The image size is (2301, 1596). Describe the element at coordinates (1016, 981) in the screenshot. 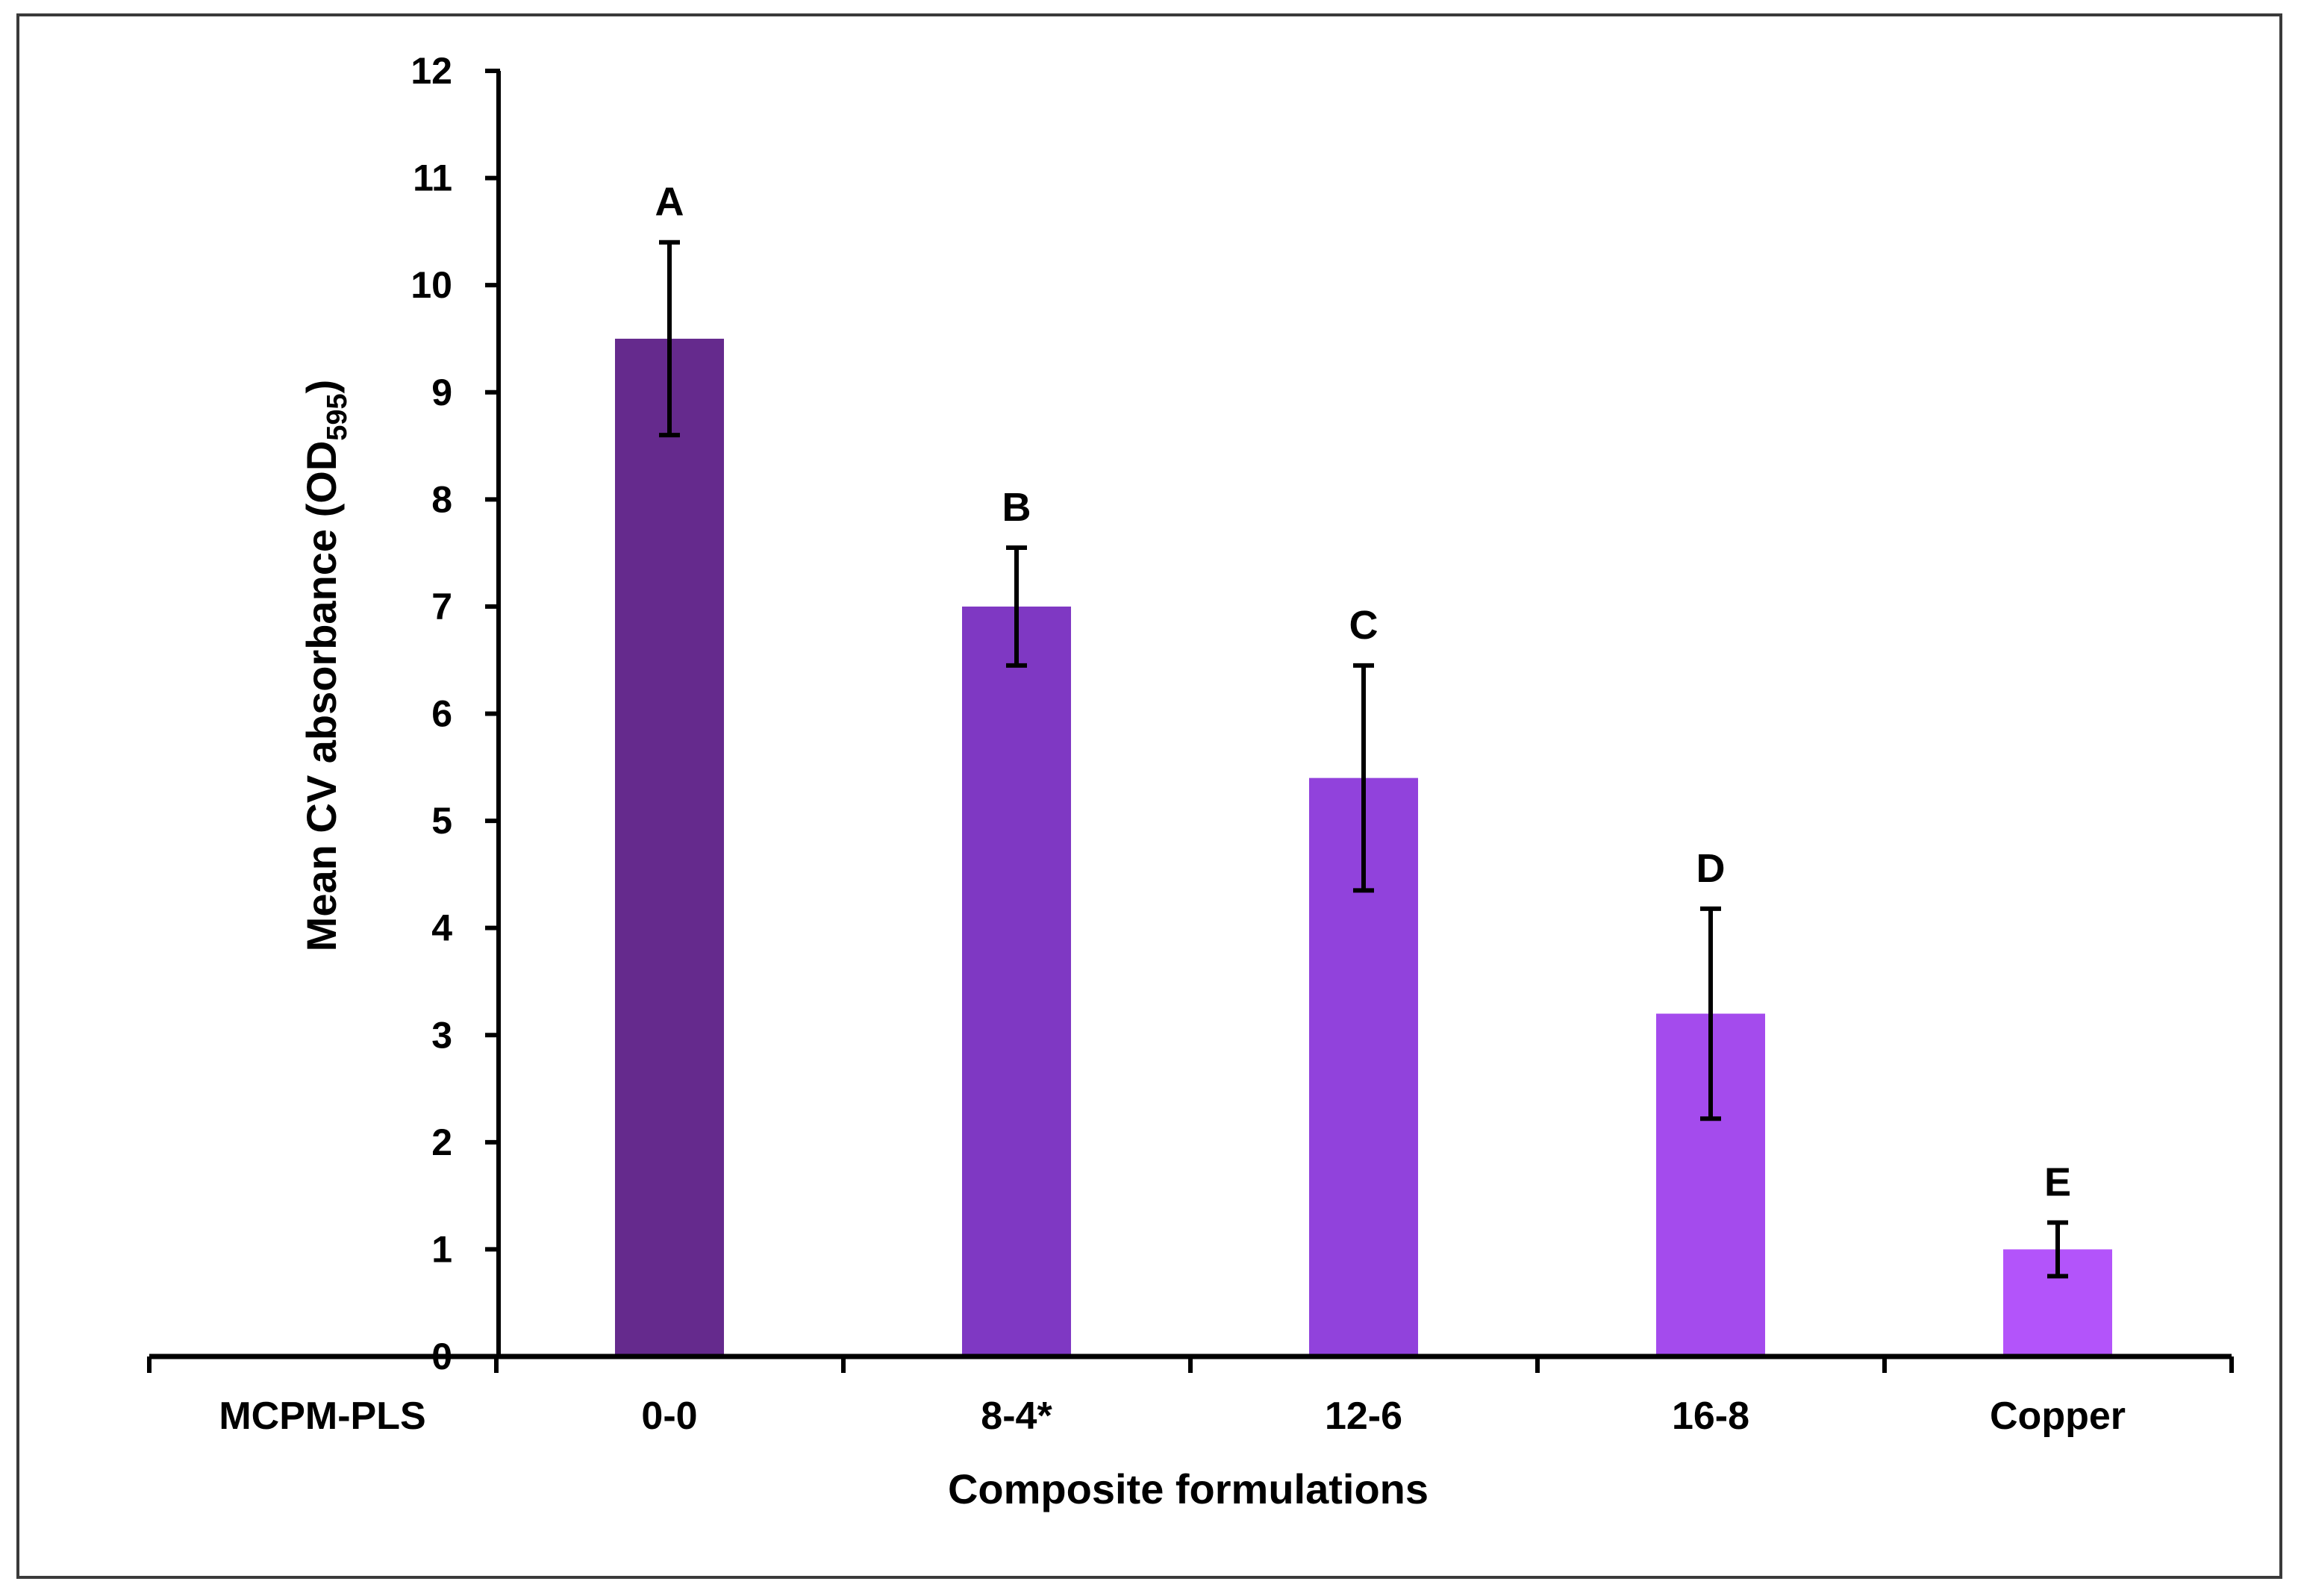

I see `bar-8-4-` at that location.